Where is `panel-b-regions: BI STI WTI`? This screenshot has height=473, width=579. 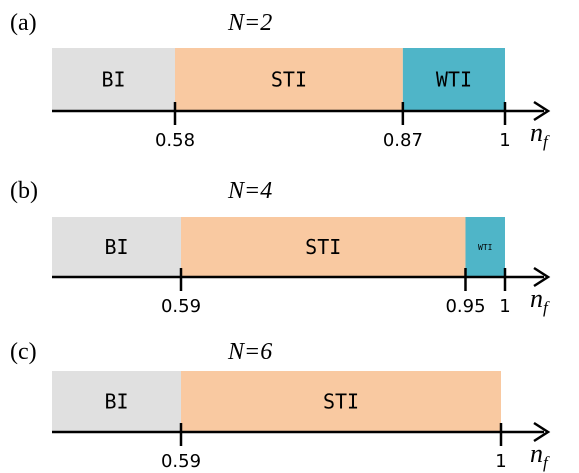 panel-b-regions: BI STI WTI is located at coordinates (278, 247).